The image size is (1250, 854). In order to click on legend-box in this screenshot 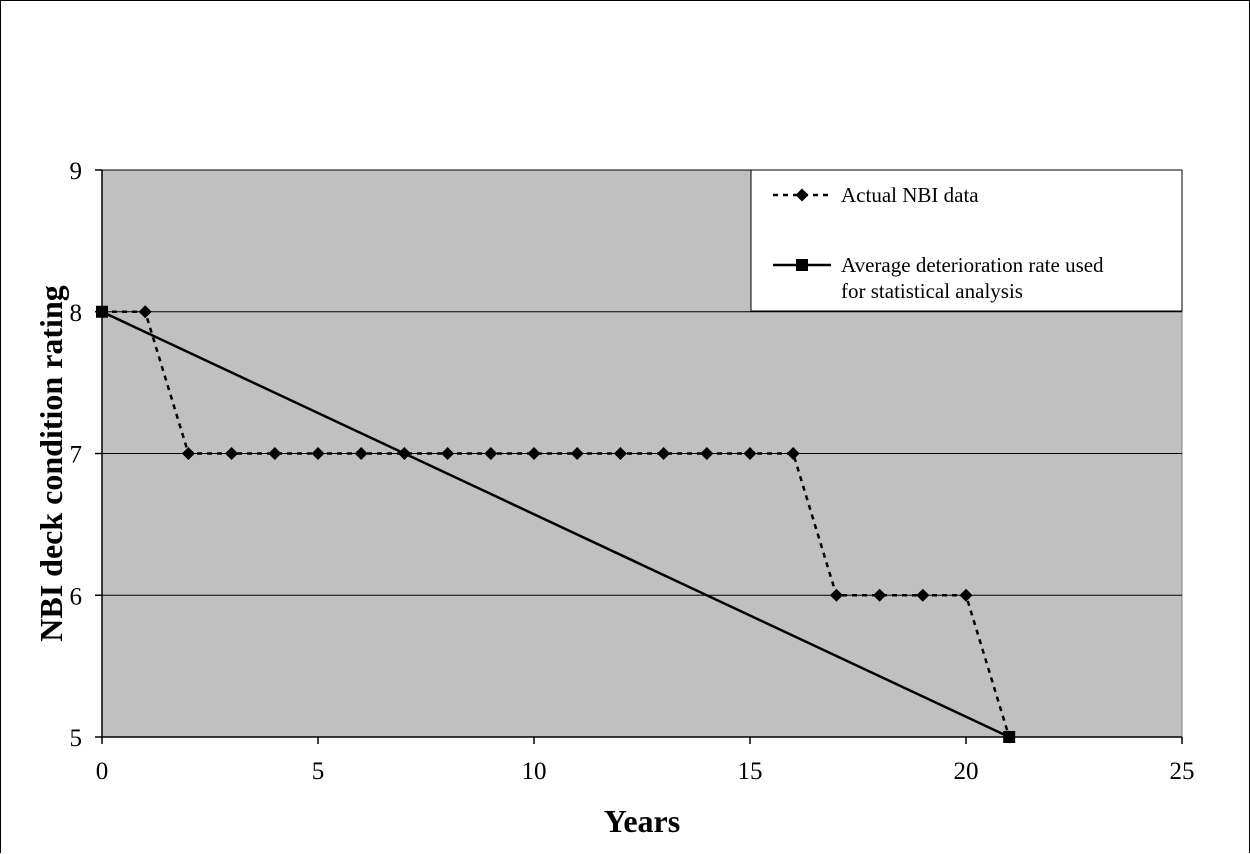, I will do `click(966, 240)`.